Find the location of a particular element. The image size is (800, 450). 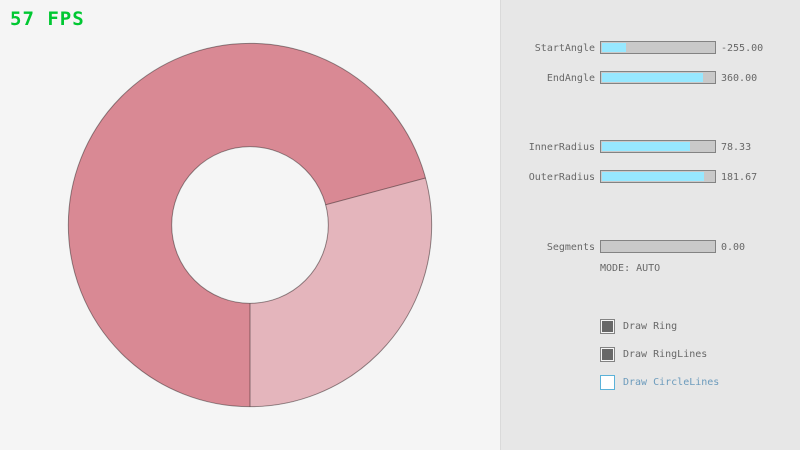

checkbox-draw-circlelines-label: Draw CircleLines is located at coordinates (671, 382).